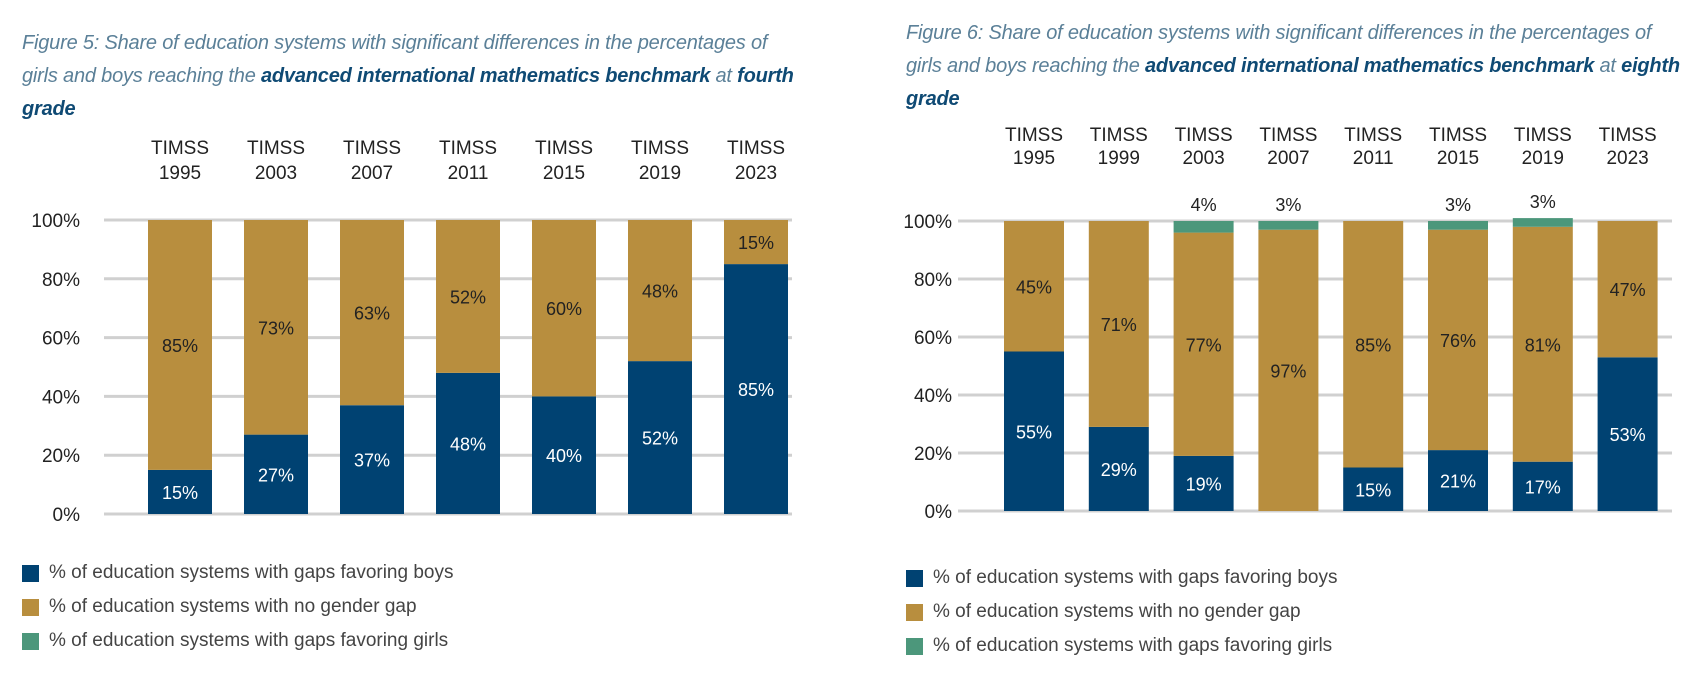 This screenshot has height=679, width=1704. What do you see at coordinates (1034, 432) in the screenshot?
I see `data-label: 55%` at bounding box center [1034, 432].